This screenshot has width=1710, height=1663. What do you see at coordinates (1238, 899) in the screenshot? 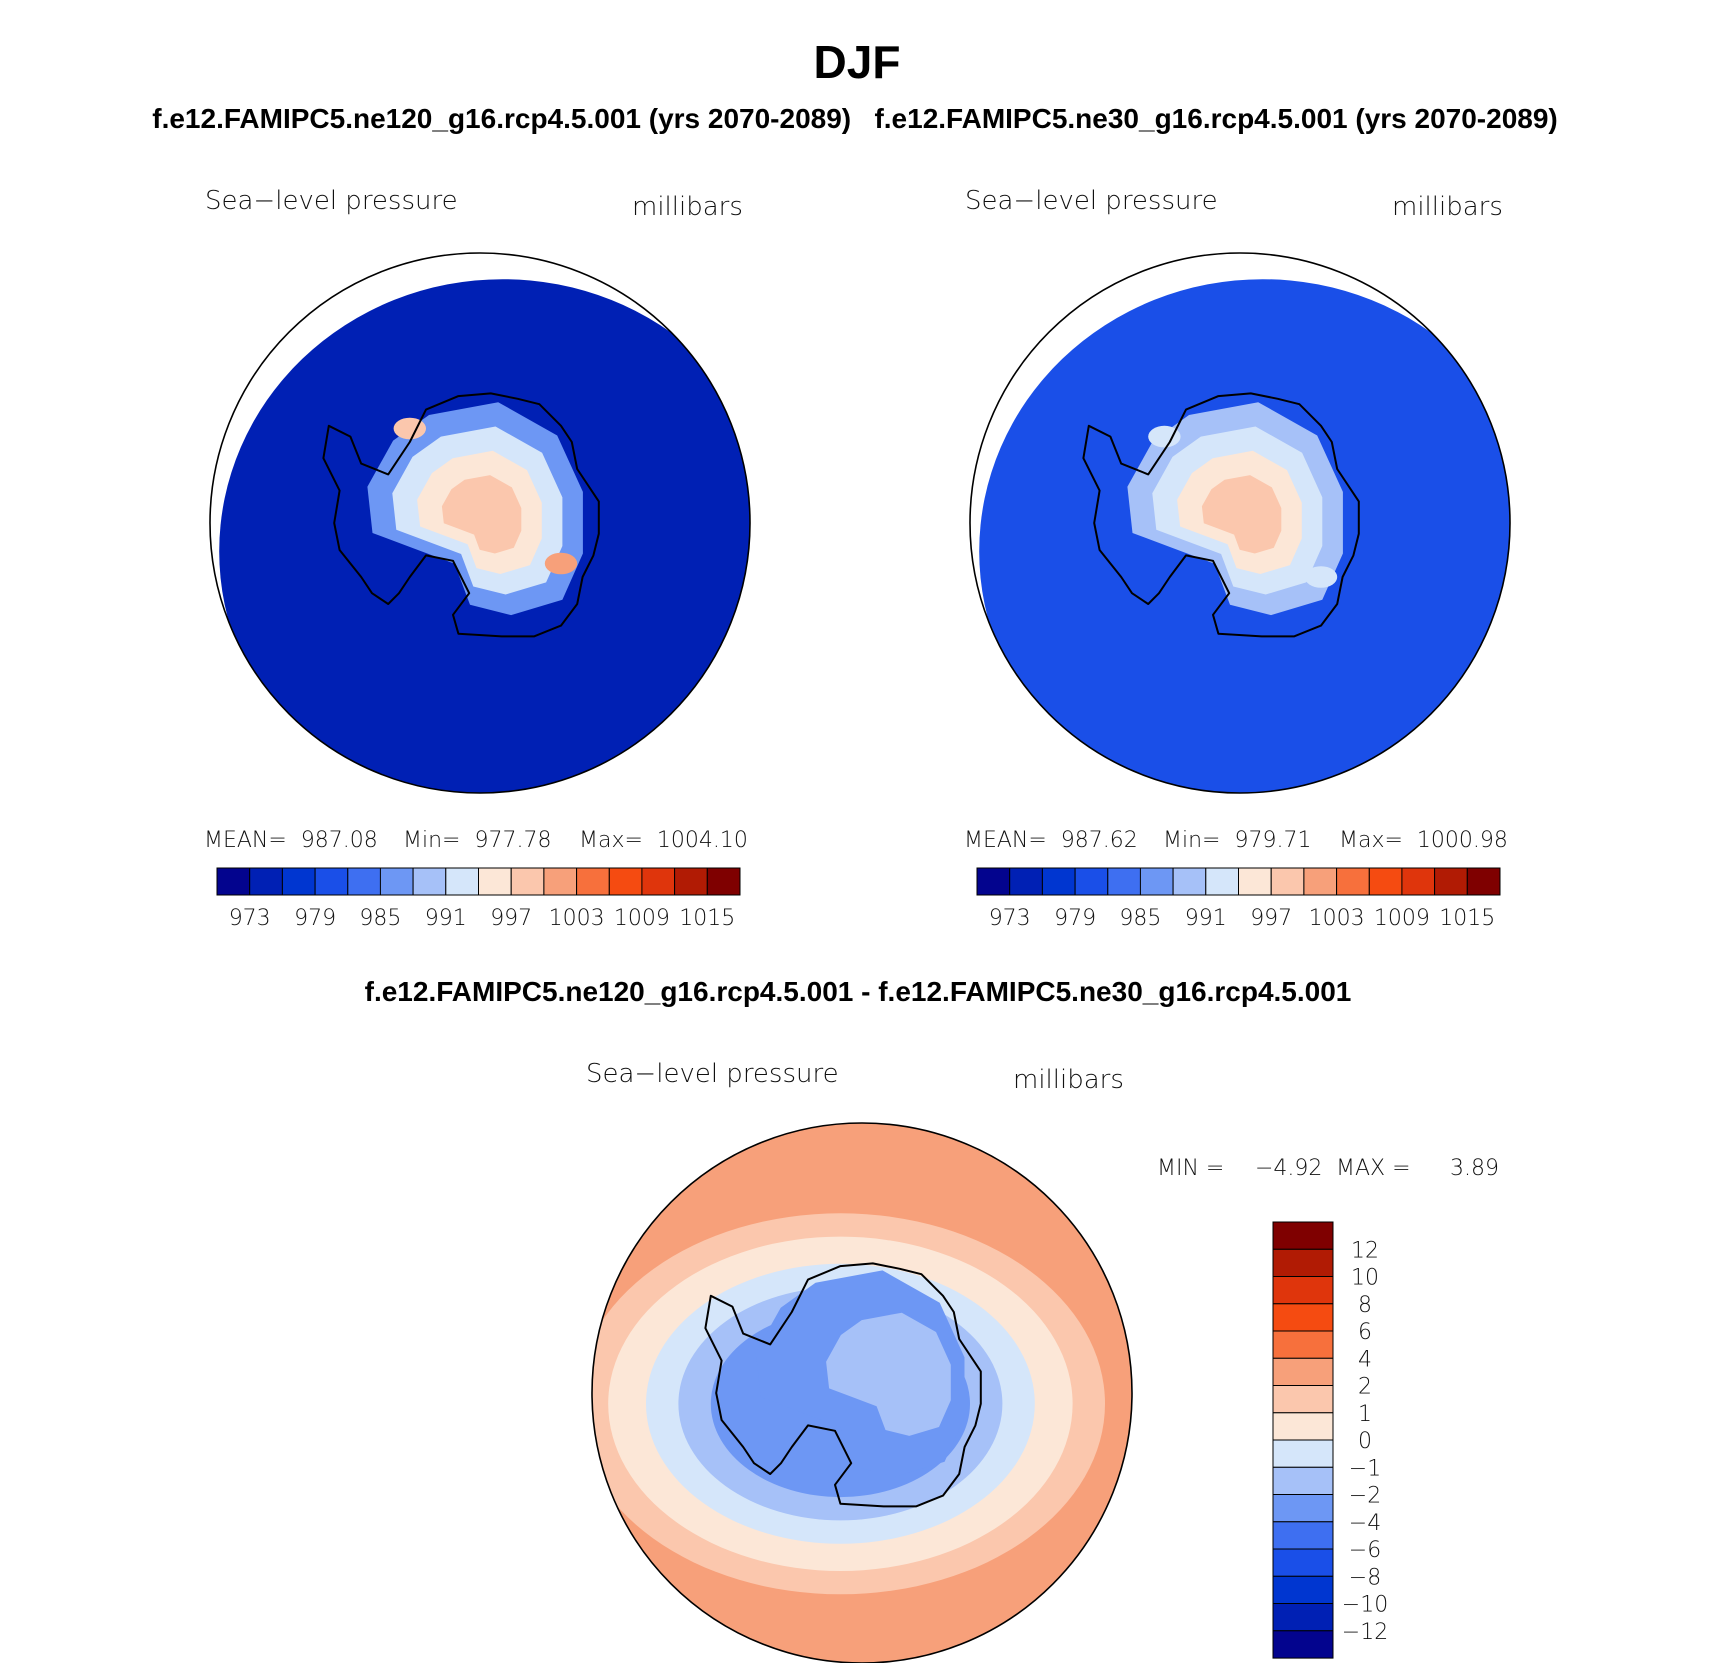
I see `panel-ne30-colorbar: 973 979 985 991 997 1003 1009 1015` at bounding box center [1238, 899].